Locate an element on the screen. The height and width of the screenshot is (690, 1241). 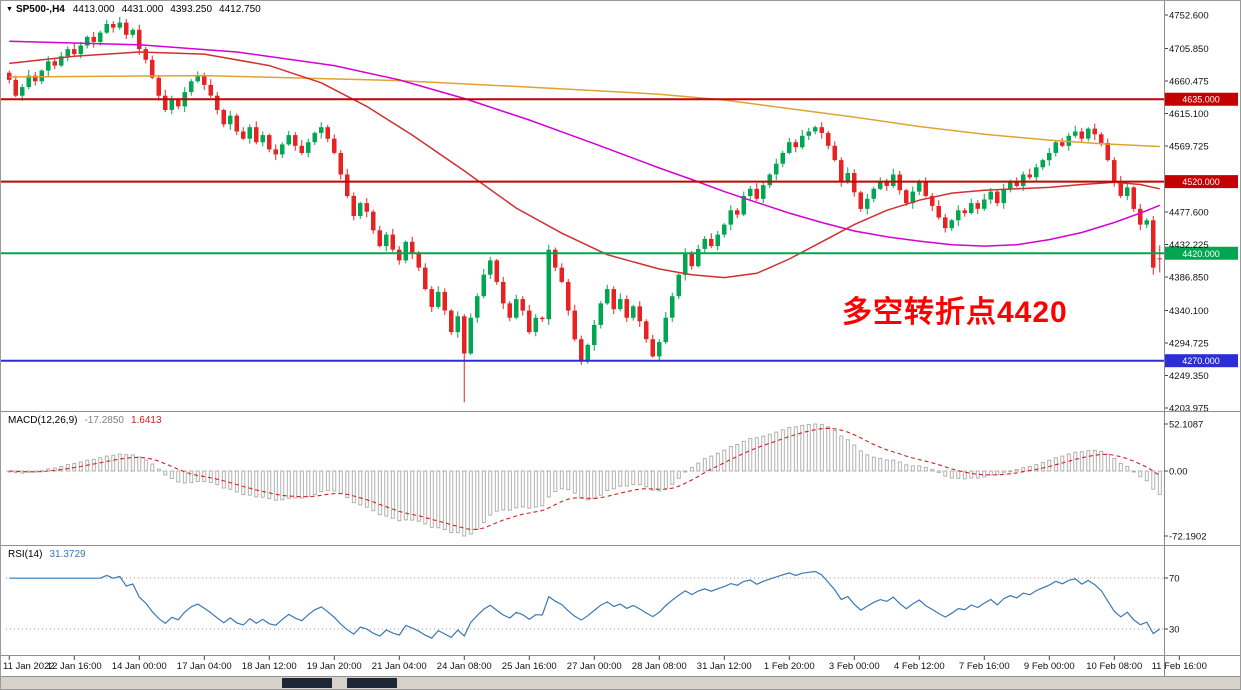
price-axis-label: 4477.600 is located at coordinates (1189, 212).